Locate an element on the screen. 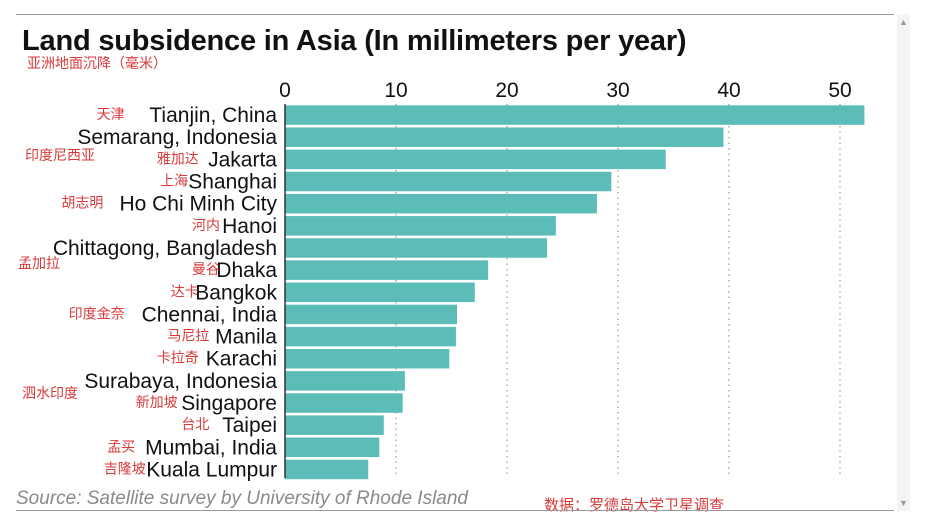 The image size is (925, 524). side-annotation: 泗水印度 is located at coordinates (50, 394).